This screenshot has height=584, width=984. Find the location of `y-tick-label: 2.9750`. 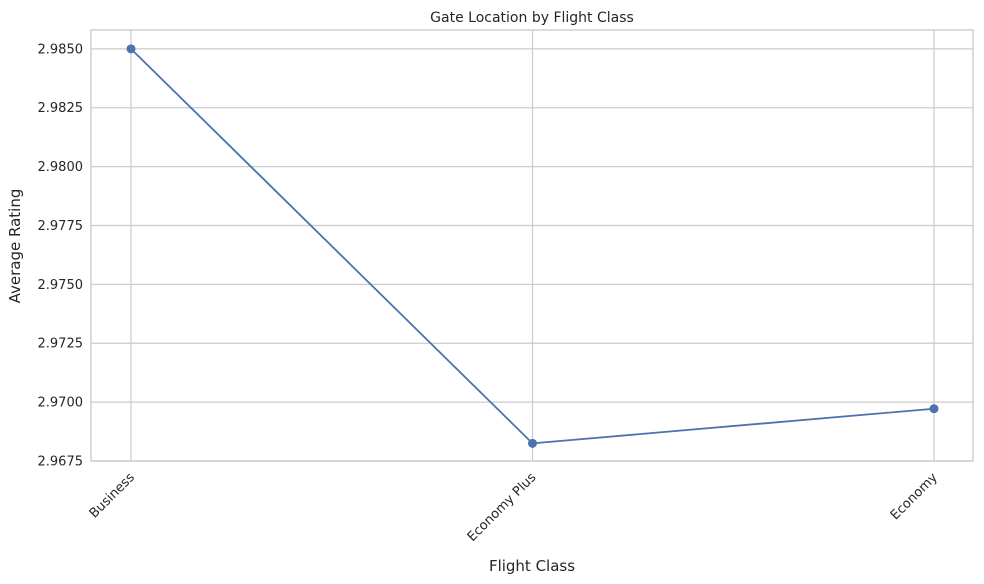

y-tick-label: 2.9750 is located at coordinates (61, 285).